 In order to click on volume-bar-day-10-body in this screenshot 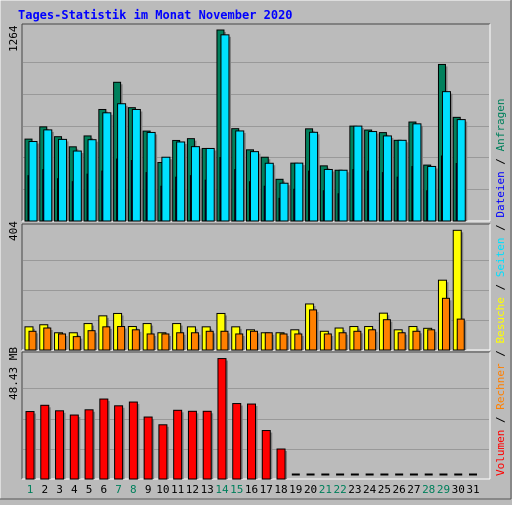, I will do `click(163, 452)`.